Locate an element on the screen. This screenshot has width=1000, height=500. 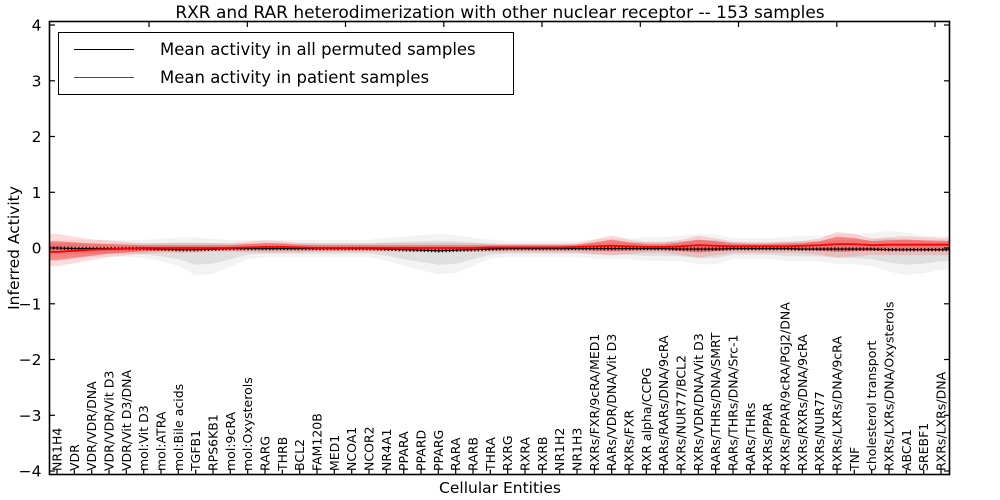
x-category-label: RXRA is located at coordinates (525, 454).